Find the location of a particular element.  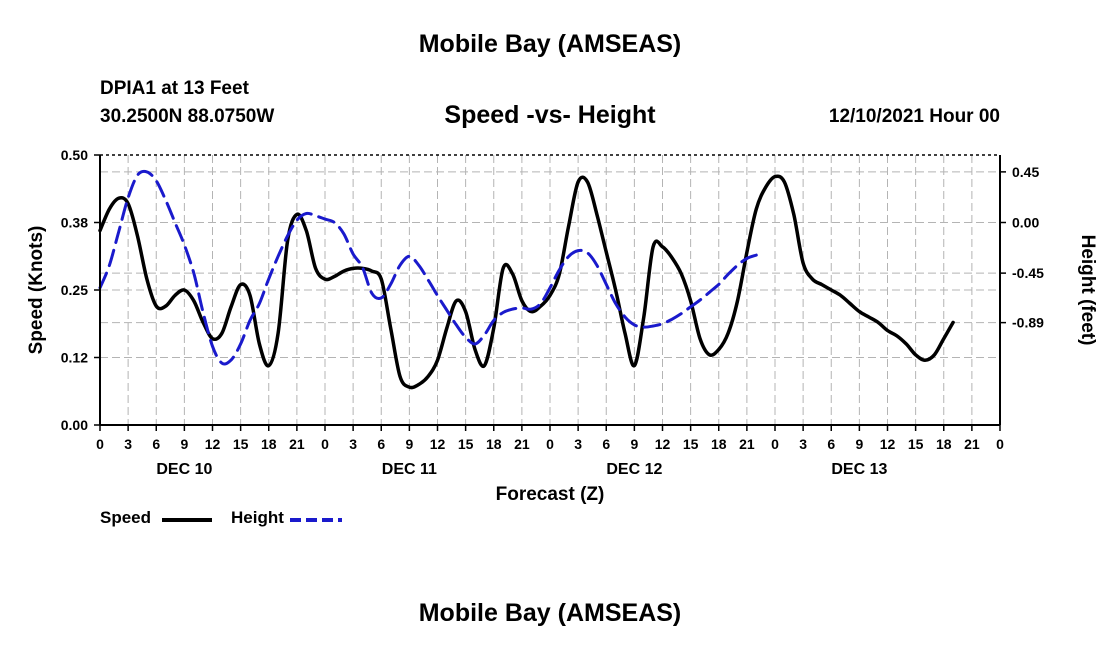

y-right-tick-label: -0.45 is located at coordinates (1028, 273).